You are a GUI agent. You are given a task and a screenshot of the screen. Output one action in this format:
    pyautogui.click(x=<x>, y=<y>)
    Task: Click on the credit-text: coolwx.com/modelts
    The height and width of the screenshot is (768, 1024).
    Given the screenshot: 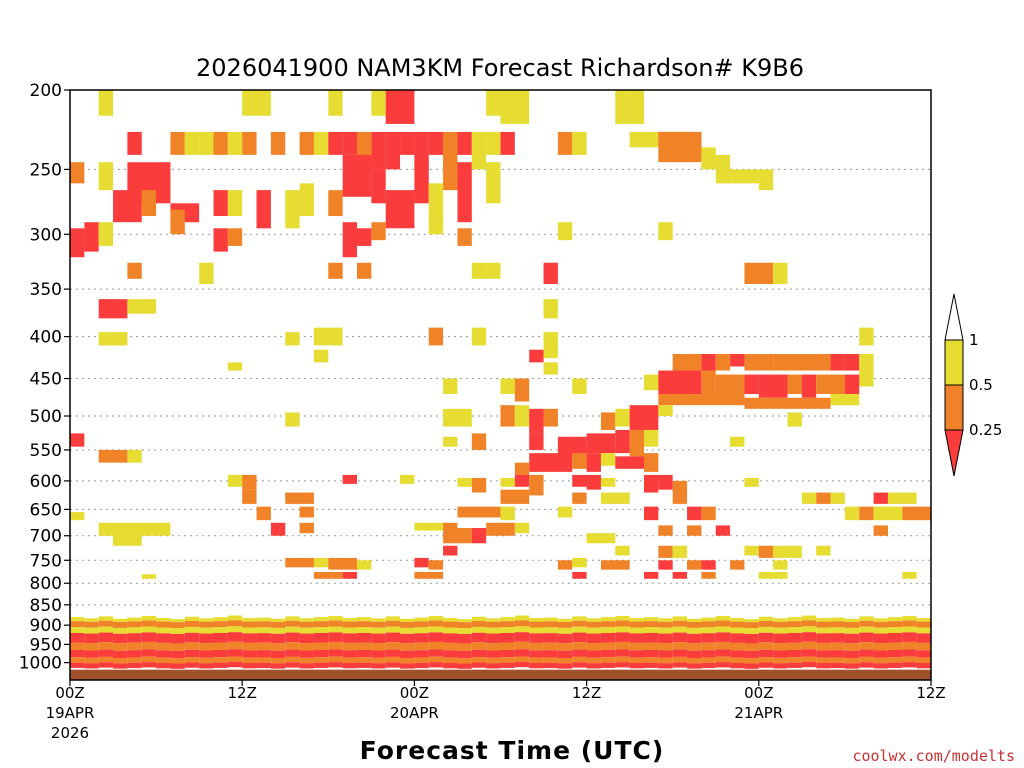 What is the action you would take?
    pyautogui.click(x=933, y=756)
    